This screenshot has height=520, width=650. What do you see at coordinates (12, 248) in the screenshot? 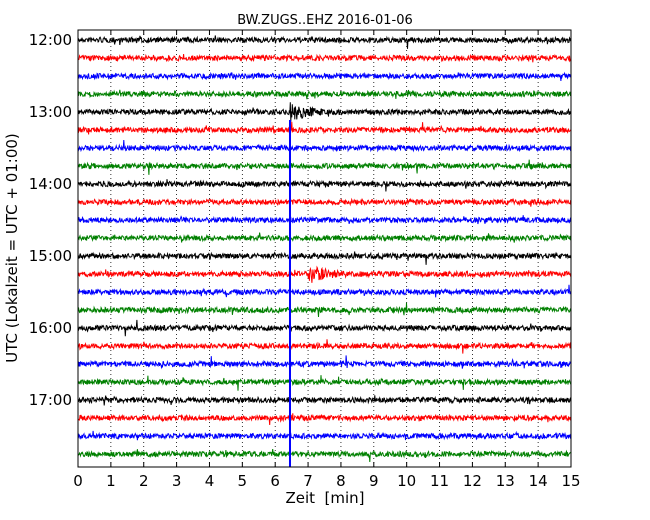
I see `y-axis-label: UTC (Lokalzeit = UTC + 01:00)` at bounding box center [12, 248].